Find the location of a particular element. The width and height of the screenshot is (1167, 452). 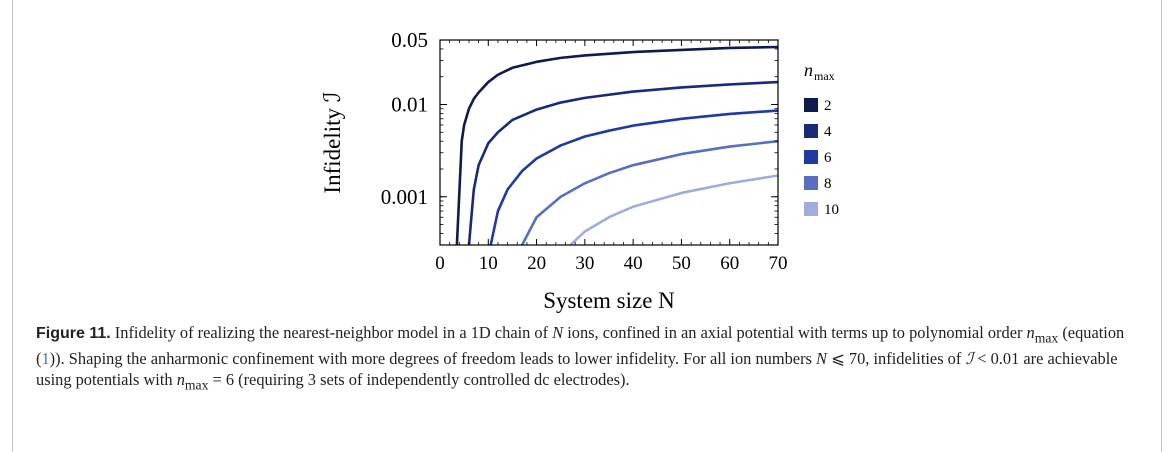

caption-label: Figure 11. is located at coordinates (73, 333).